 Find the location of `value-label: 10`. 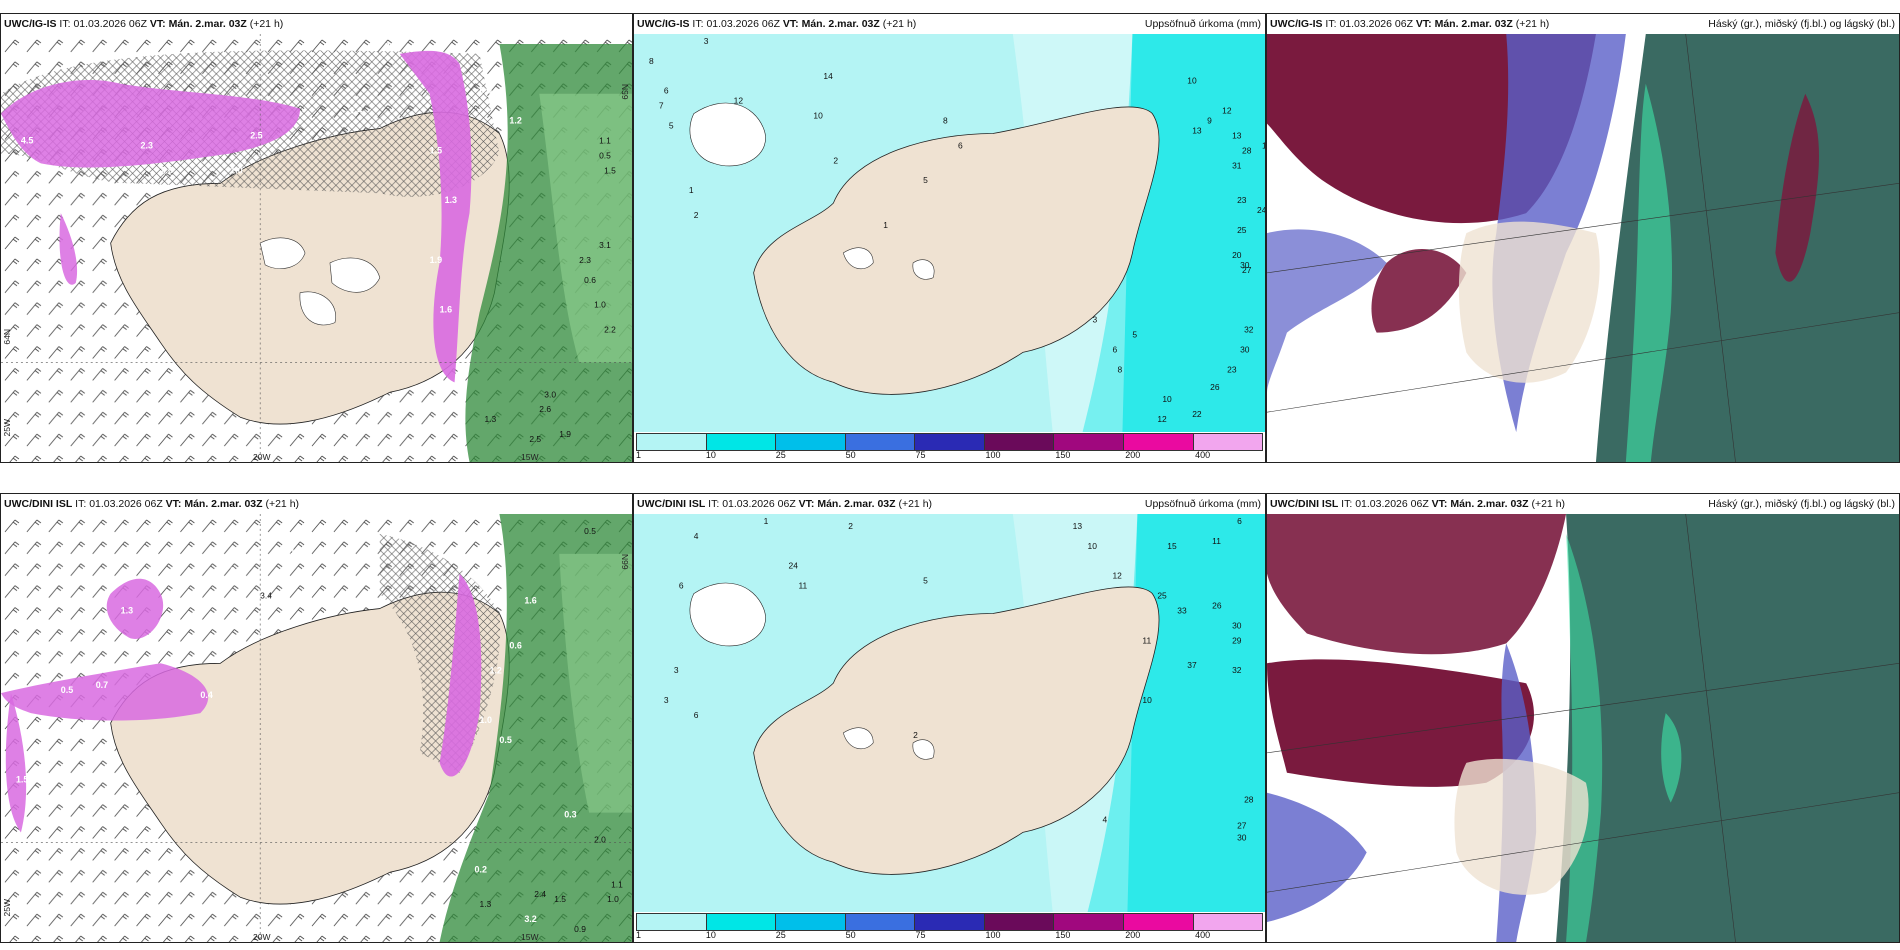

value-label: 10 is located at coordinates (1147, 700).